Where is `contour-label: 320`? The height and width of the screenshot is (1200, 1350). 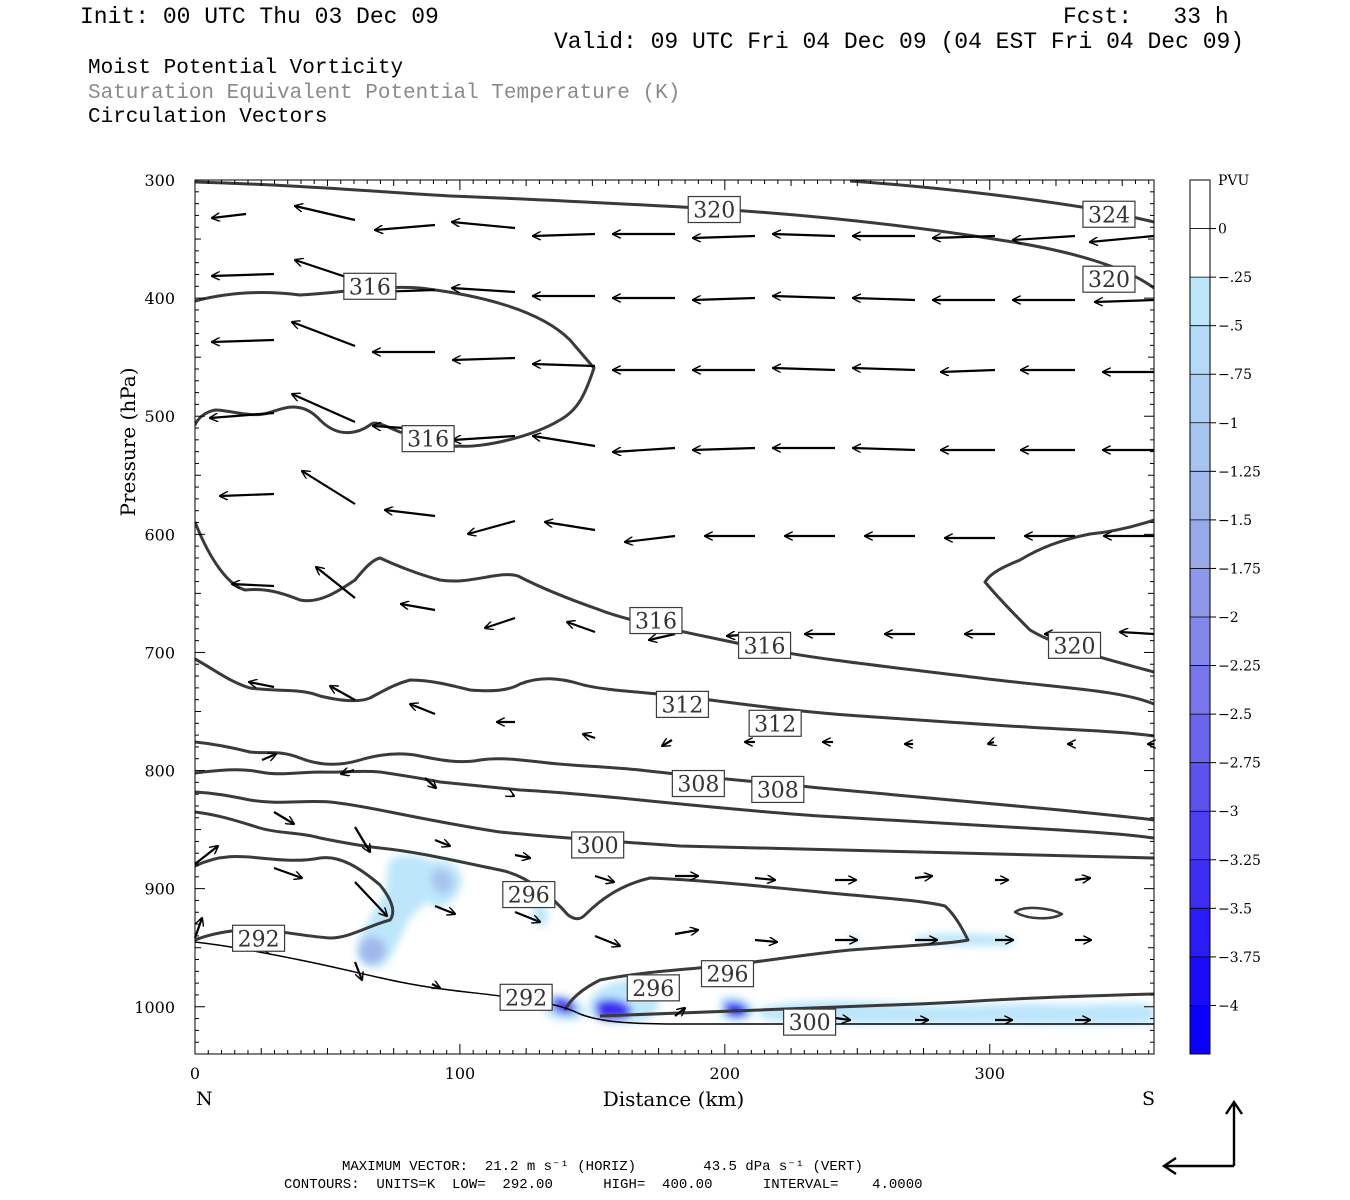
contour-label: 320 is located at coordinates (1074, 645).